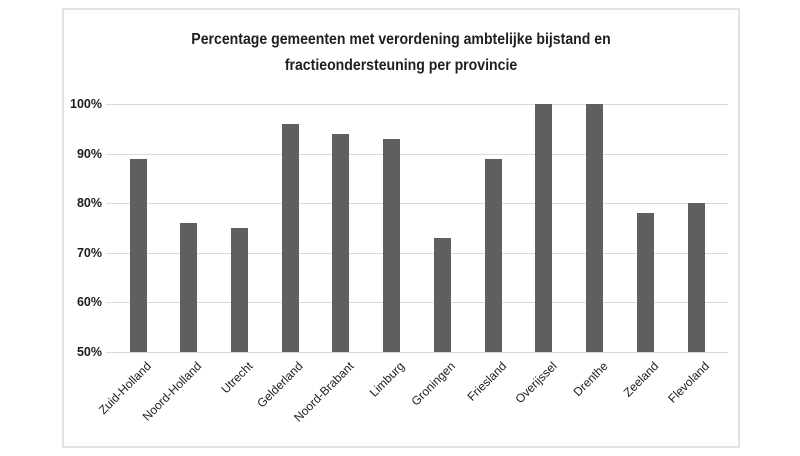 Image resolution: width=800 pixels, height=456 pixels. What do you see at coordinates (594, 228) in the screenshot?
I see `bar-drenthe` at bounding box center [594, 228].